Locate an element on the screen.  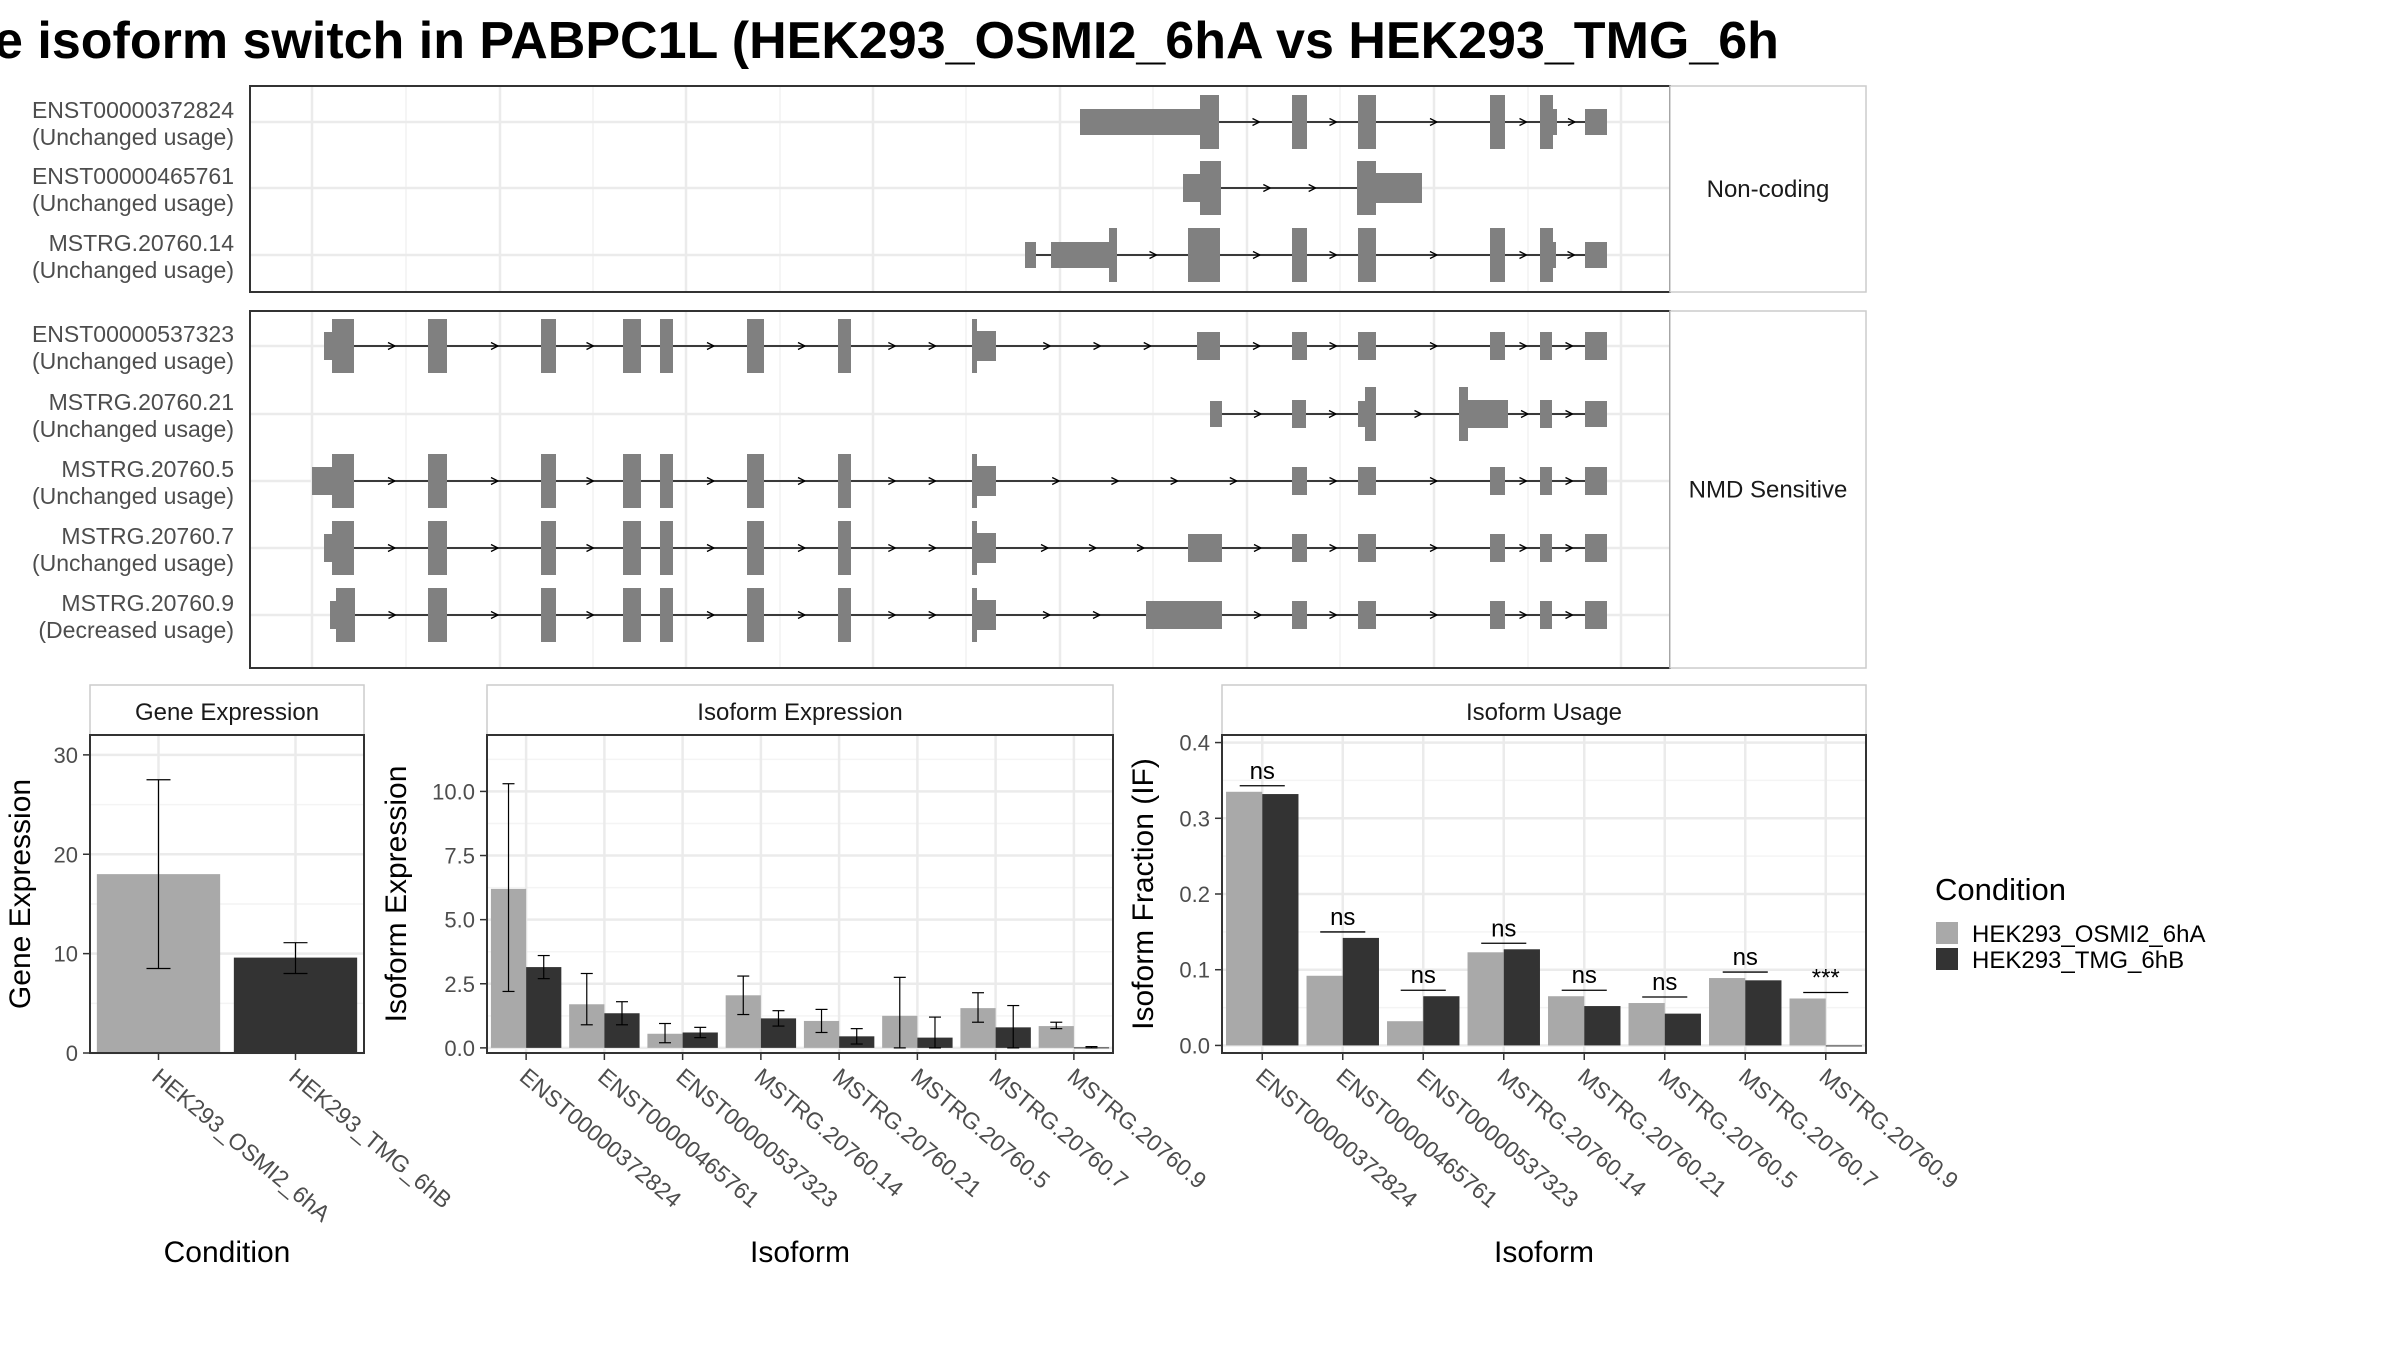
exon-mstrg14 is located at coordinates (1497, 255).